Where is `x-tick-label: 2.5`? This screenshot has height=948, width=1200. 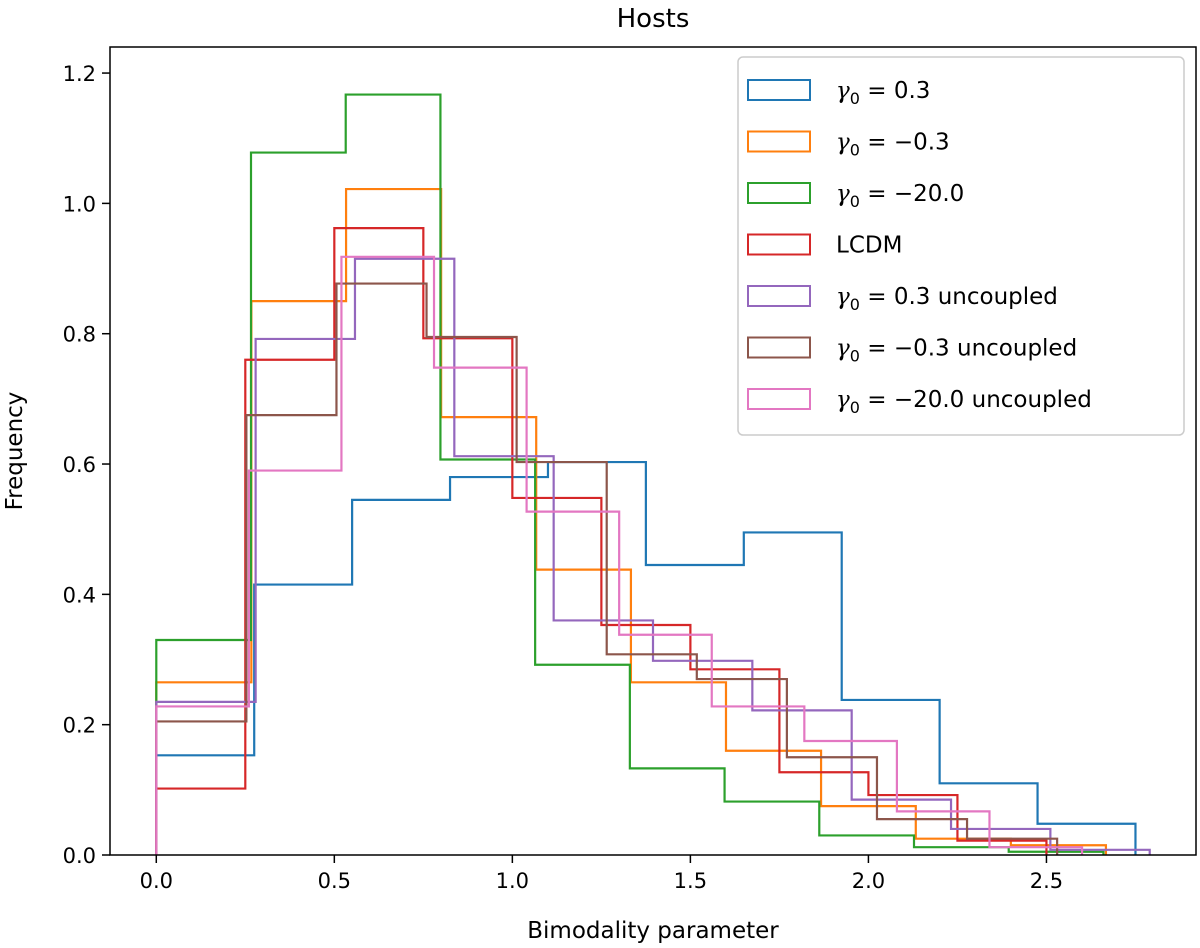 x-tick-label: 2.5 is located at coordinates (1046, 881).